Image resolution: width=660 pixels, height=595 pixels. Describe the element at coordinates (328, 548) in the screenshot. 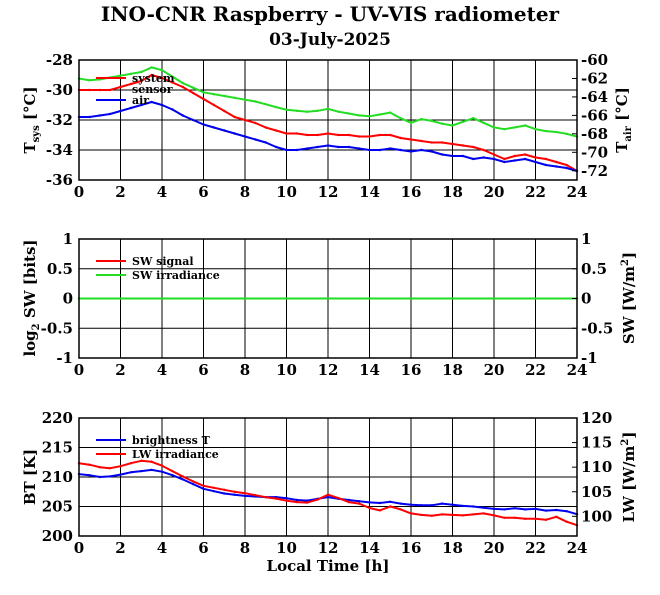

I see `x-tick-label: 12` at that location.